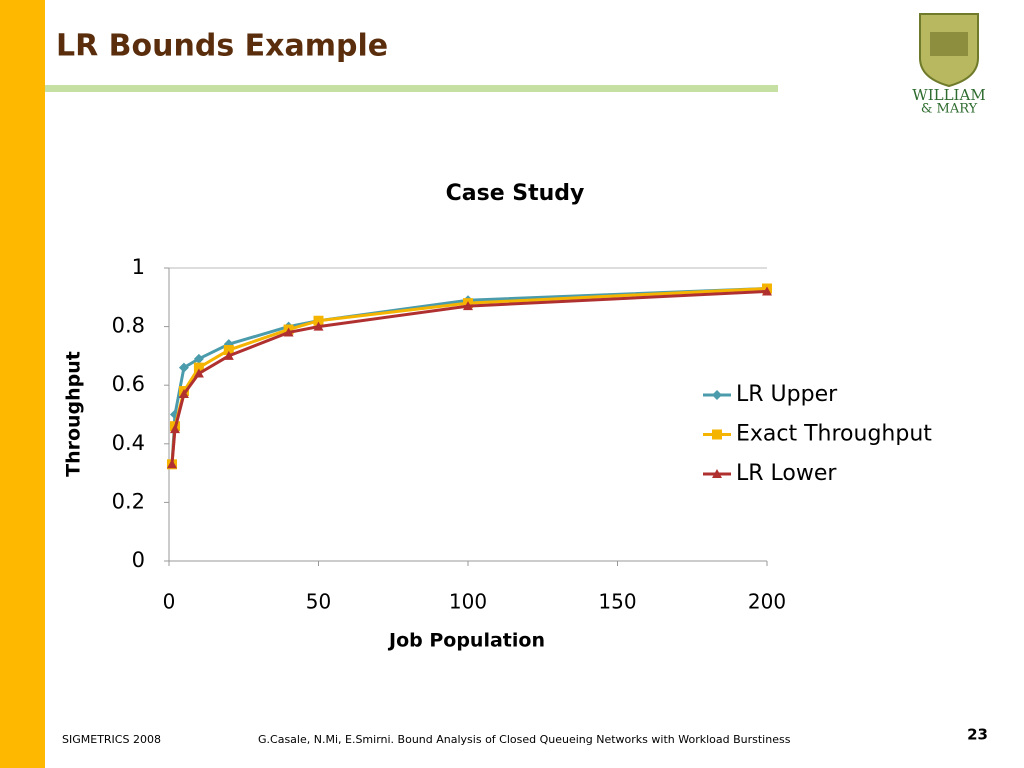 This screenshot has width=1024, height=768. Describe the element at coordinates (466, 641) in the screenshot. I see `x-axis-title: Job Population` at that location.